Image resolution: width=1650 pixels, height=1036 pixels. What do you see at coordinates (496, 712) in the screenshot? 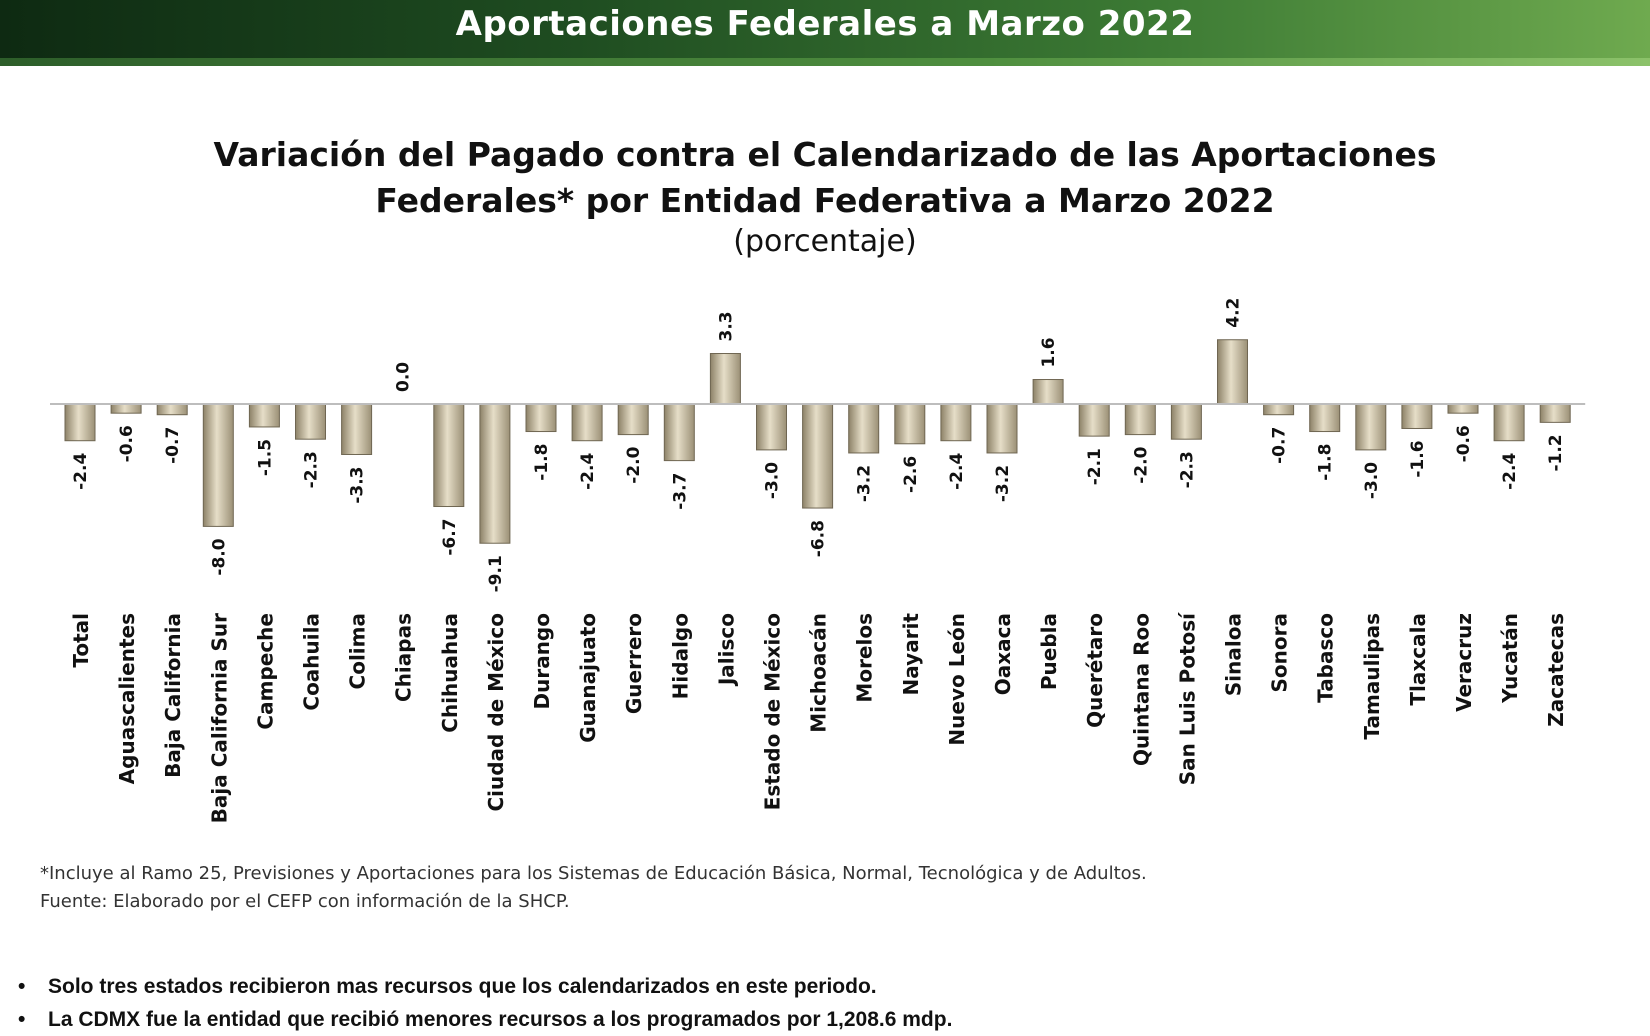
I see `category-label: Ciudad de México` at bounding box center [496, 712].